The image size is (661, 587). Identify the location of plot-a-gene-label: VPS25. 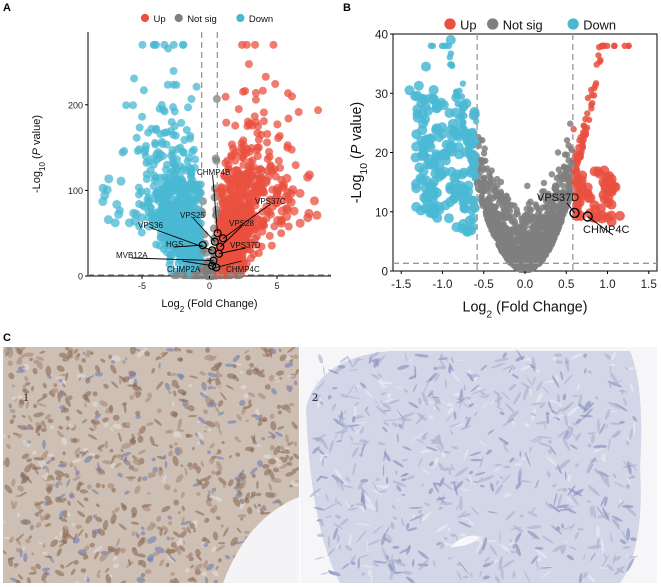
(192, 215).